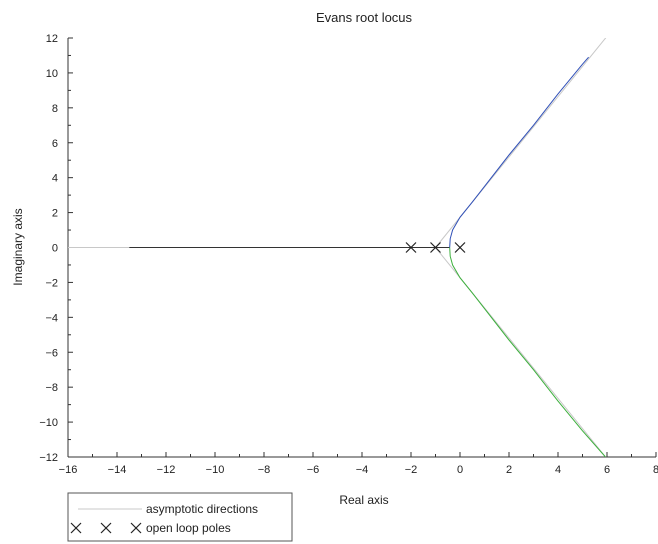  I want to click on y-tick-label: −4, so click(51, 318).